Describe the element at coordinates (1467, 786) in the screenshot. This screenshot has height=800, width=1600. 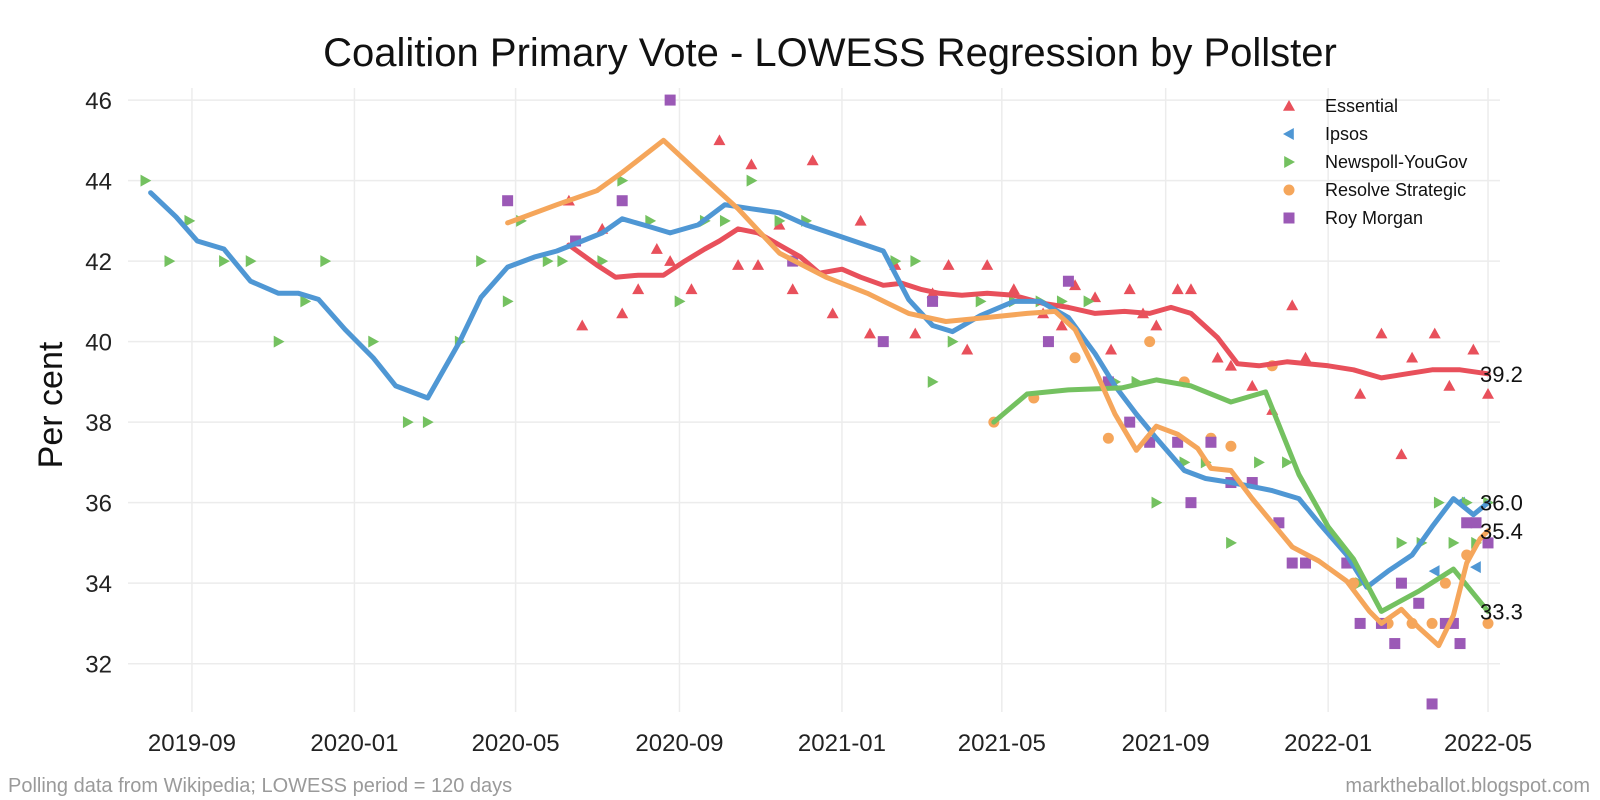
I see `blog-caption: marktheballot.blogspot.com` at that location.